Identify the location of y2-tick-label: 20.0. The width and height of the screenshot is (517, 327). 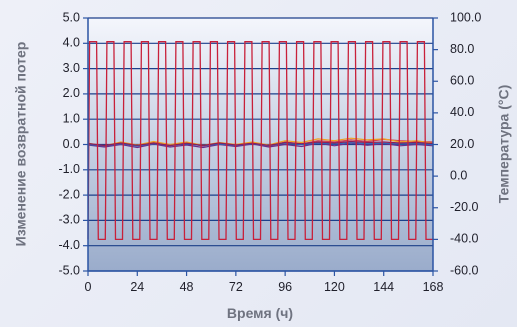
(462, 144).